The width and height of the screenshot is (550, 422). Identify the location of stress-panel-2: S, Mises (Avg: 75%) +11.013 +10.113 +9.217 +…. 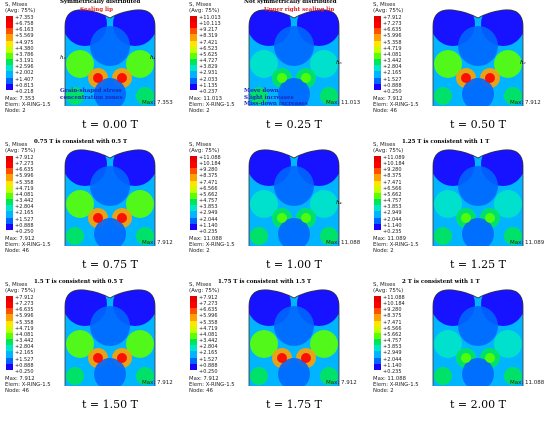
(274, 69).